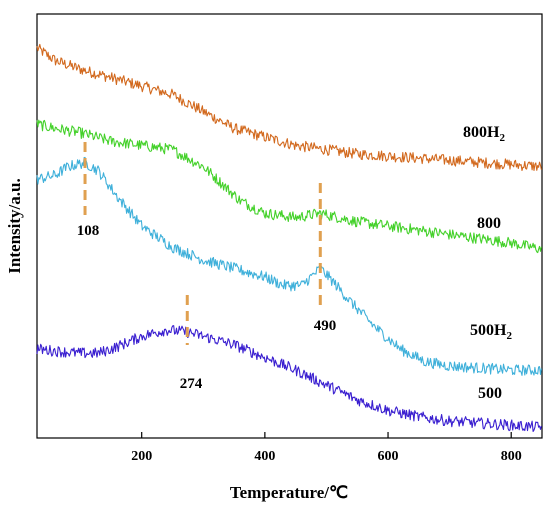 The width and height of the screenshot is (550, 513). What do you see at coordinates (490, 393) in the screenshot?
I see `series-label-500: 500` at bounding box center [490, 393].